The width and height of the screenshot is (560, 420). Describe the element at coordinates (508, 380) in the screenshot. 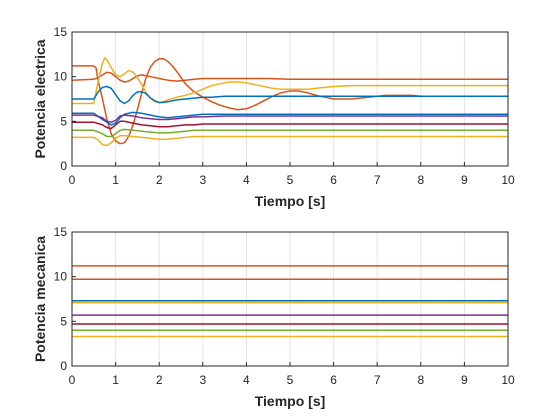

I see `bottom-x-tick-label: 10` at that location.